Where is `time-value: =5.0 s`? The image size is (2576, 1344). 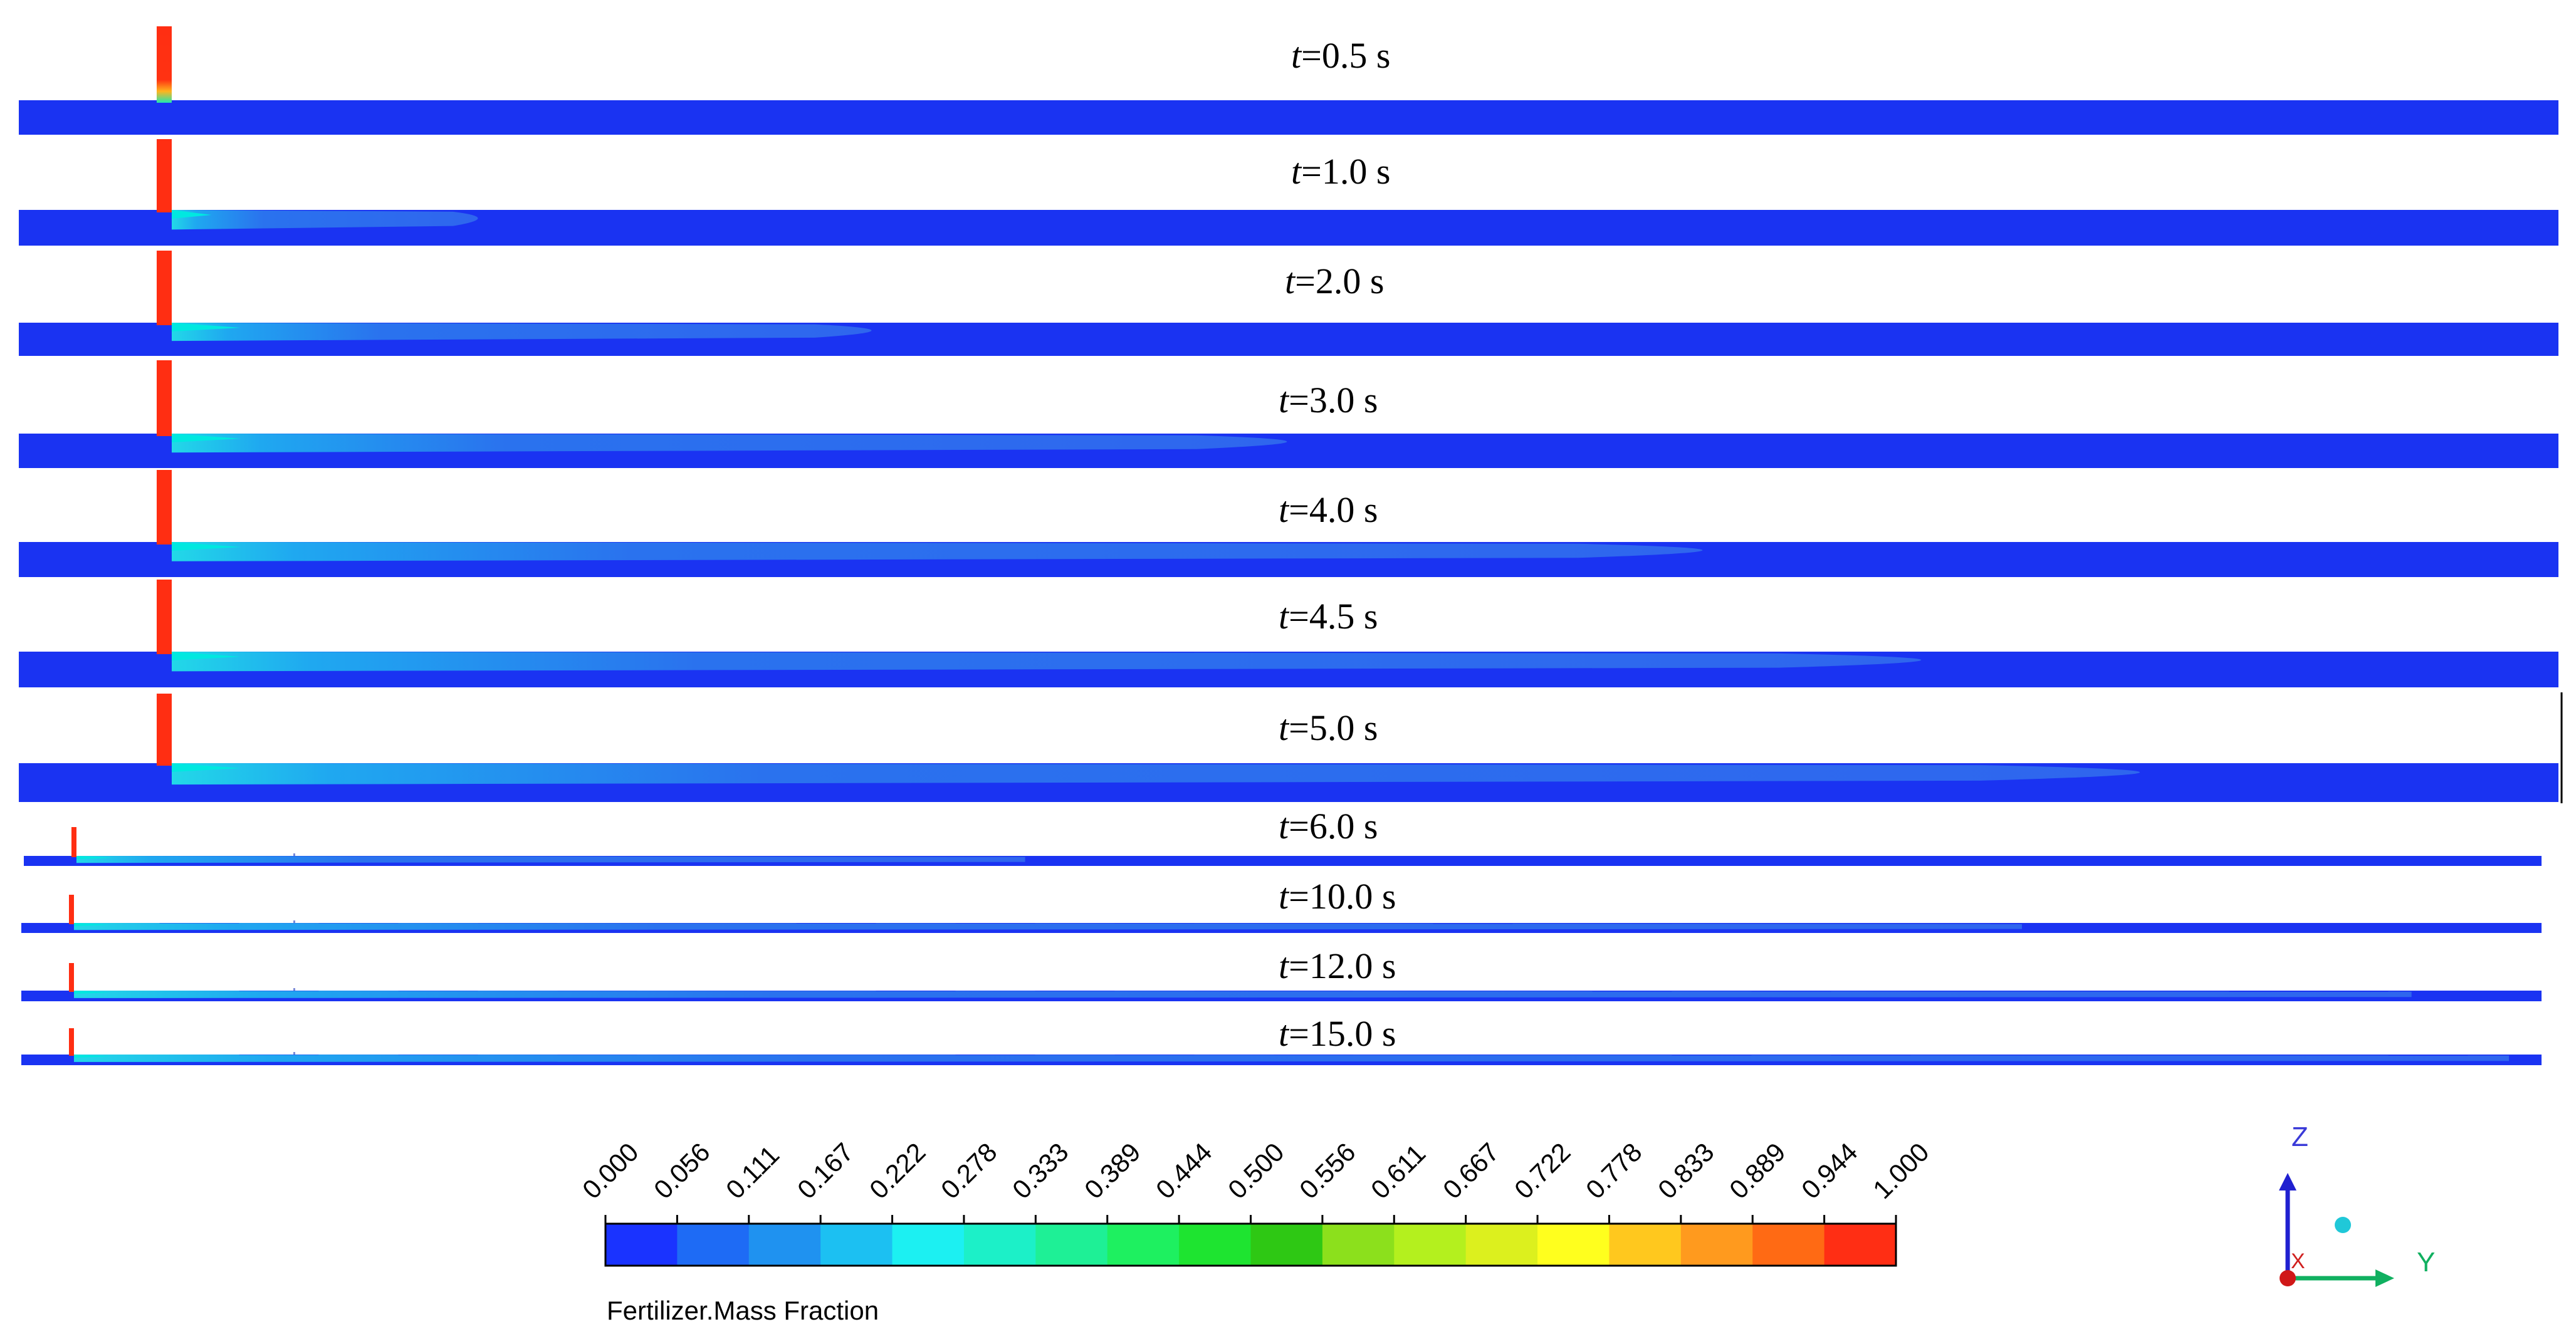
time-value: =5.0 s is located at coordinates (1333, 727).